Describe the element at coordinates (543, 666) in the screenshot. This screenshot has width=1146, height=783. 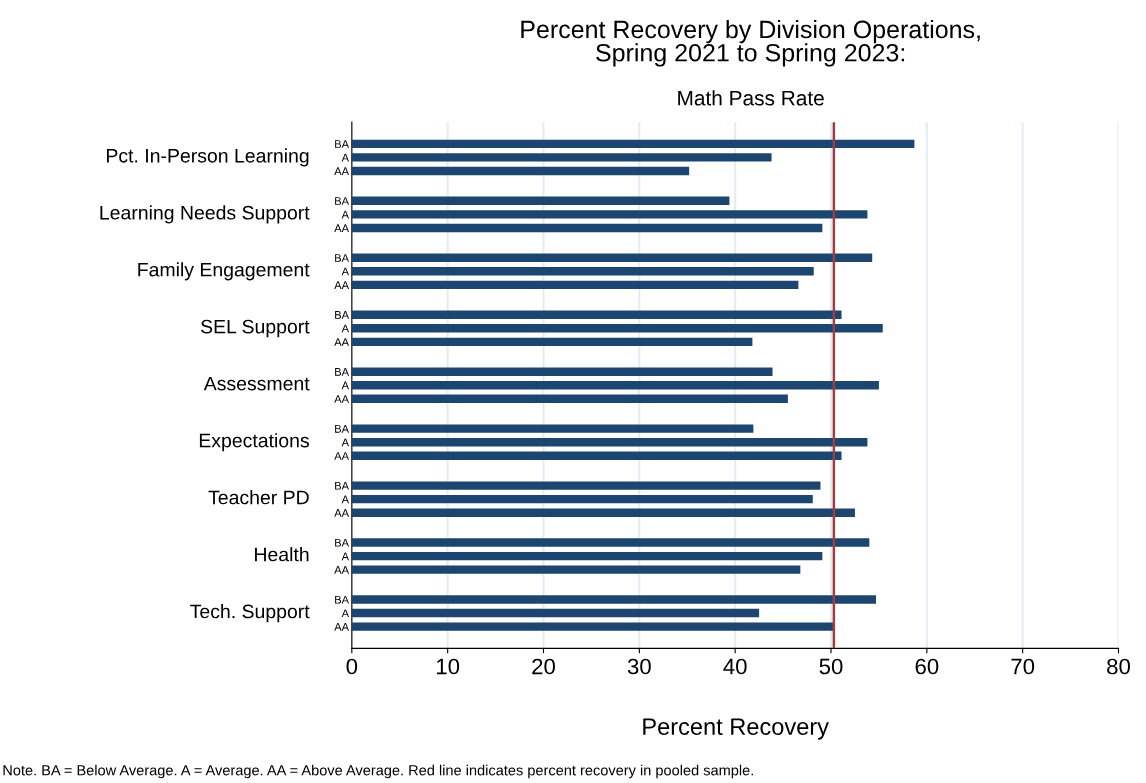
I see `x-tick-label: 20` at that location.